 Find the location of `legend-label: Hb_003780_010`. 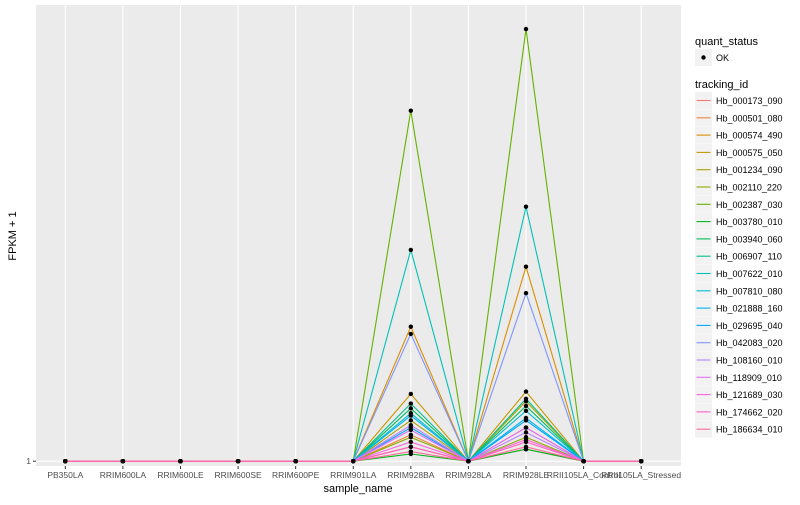

legend-label: Hb_003780_010 is located at coordinates (749, 222).